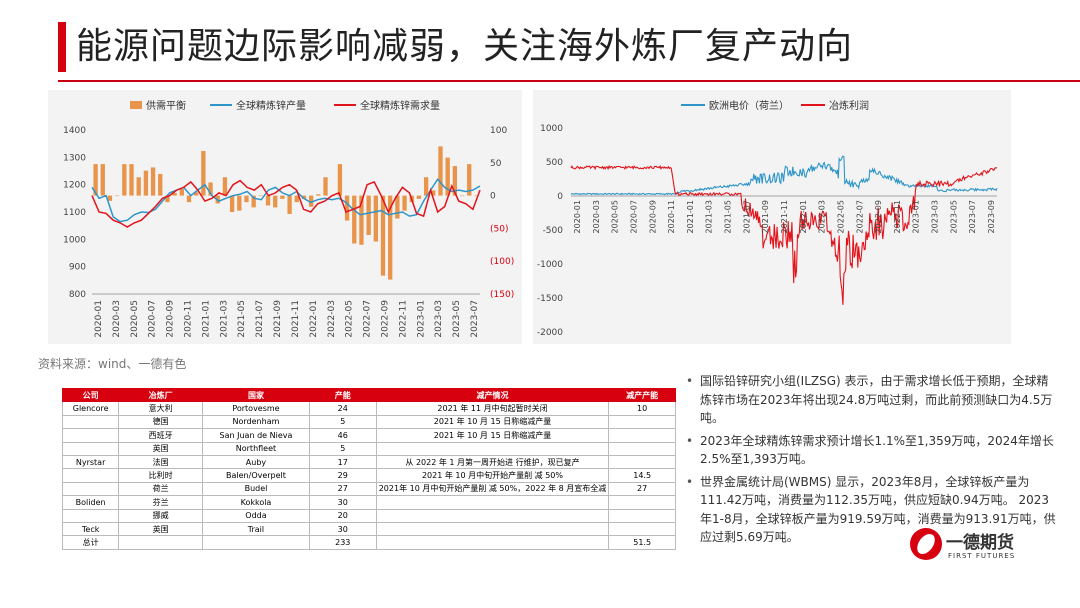  Describe the element at coordinates (90, 395) in the screenshot. I see `table-cell: 公司` at that location.